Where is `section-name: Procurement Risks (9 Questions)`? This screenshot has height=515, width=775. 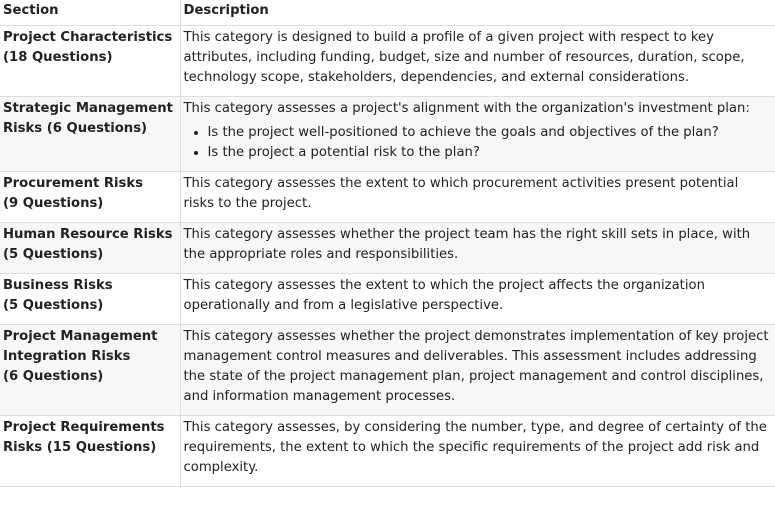
section-name: Procurement Risks (9 Questions) is located at coordinates (90, 197).